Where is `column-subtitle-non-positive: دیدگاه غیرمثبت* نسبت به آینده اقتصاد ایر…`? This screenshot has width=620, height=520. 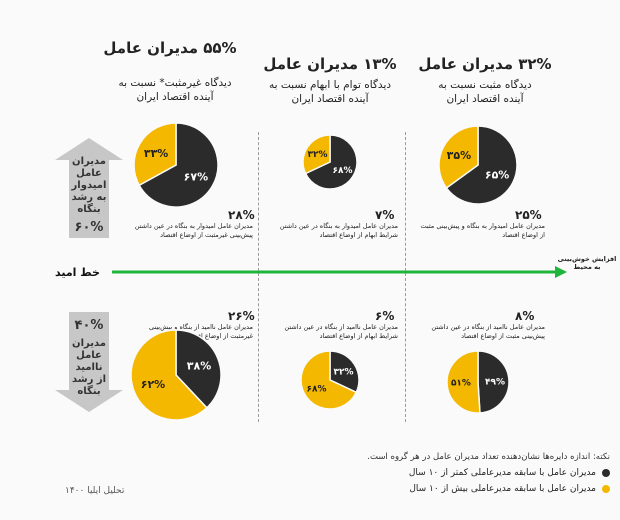
column-subtitle-non-positive: دیدگاه غیرمثبت* نسبت به آینده اقتصاد ایر… is located at coordinates (175, 90).